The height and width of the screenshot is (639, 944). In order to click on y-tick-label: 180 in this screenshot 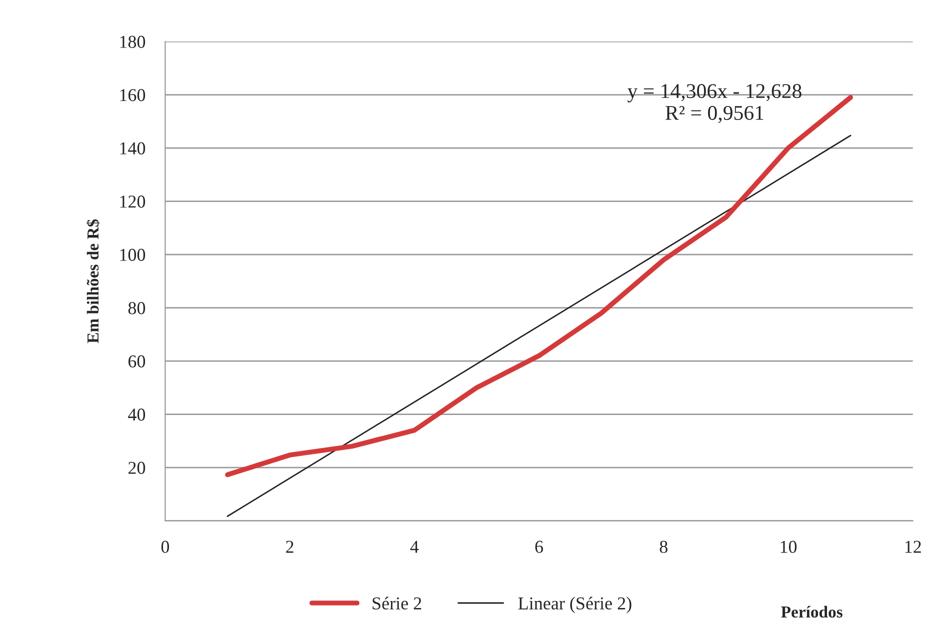, I will do `click(133, 42)`.